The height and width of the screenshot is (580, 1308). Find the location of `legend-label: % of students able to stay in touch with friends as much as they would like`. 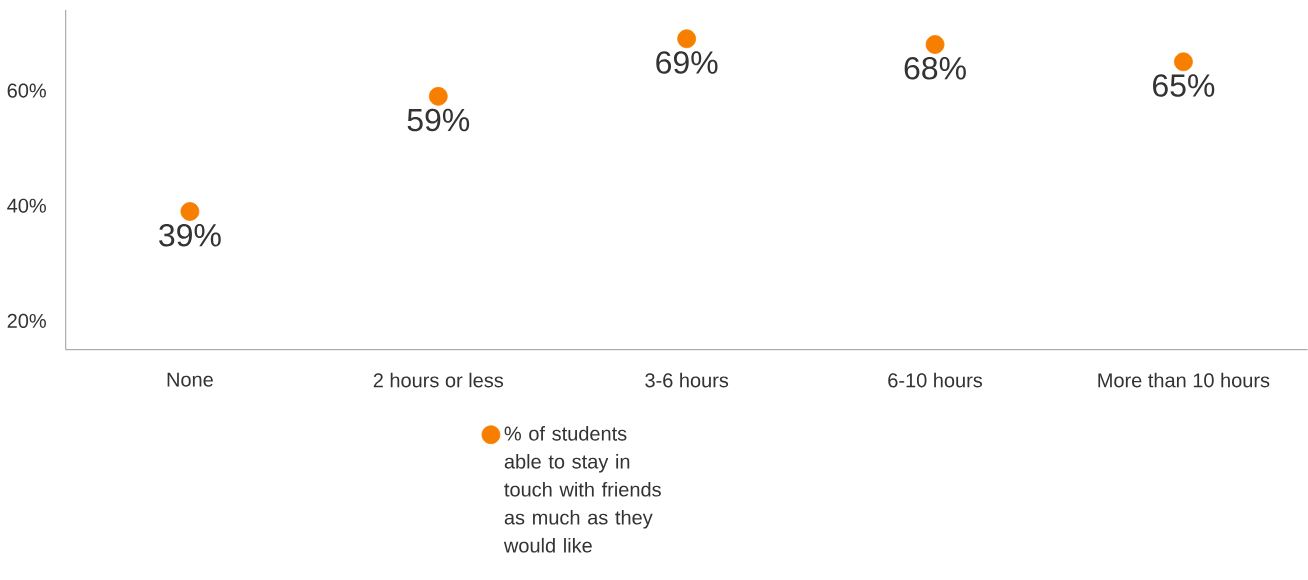

legend-label: % of students able to stay in touch with friends as much as they would like is located at coordinates (582, 489).